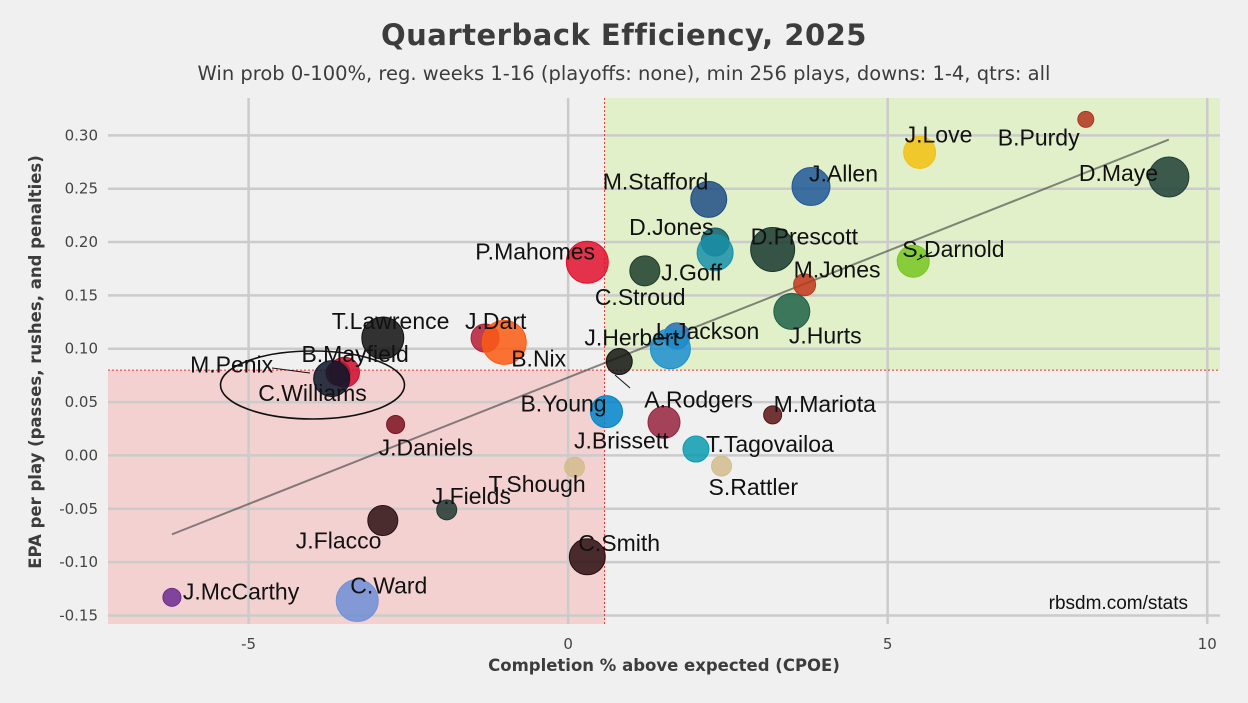 This screenshot has width=1248, height=703. What do you see at coordinates (843, 174) in the screenshot?
I see `point-label: J.Allen` at bounding box center [843, 174].